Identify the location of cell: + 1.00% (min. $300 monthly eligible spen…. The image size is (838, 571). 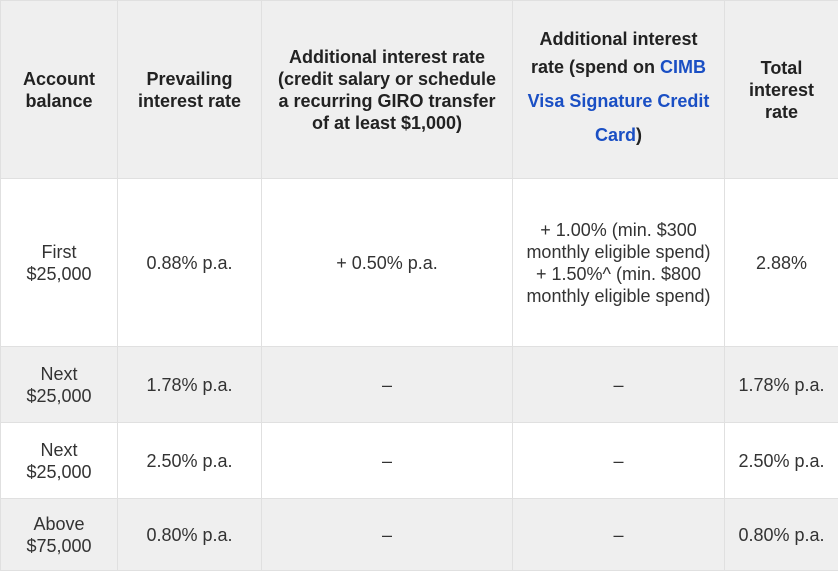
(619, 263).